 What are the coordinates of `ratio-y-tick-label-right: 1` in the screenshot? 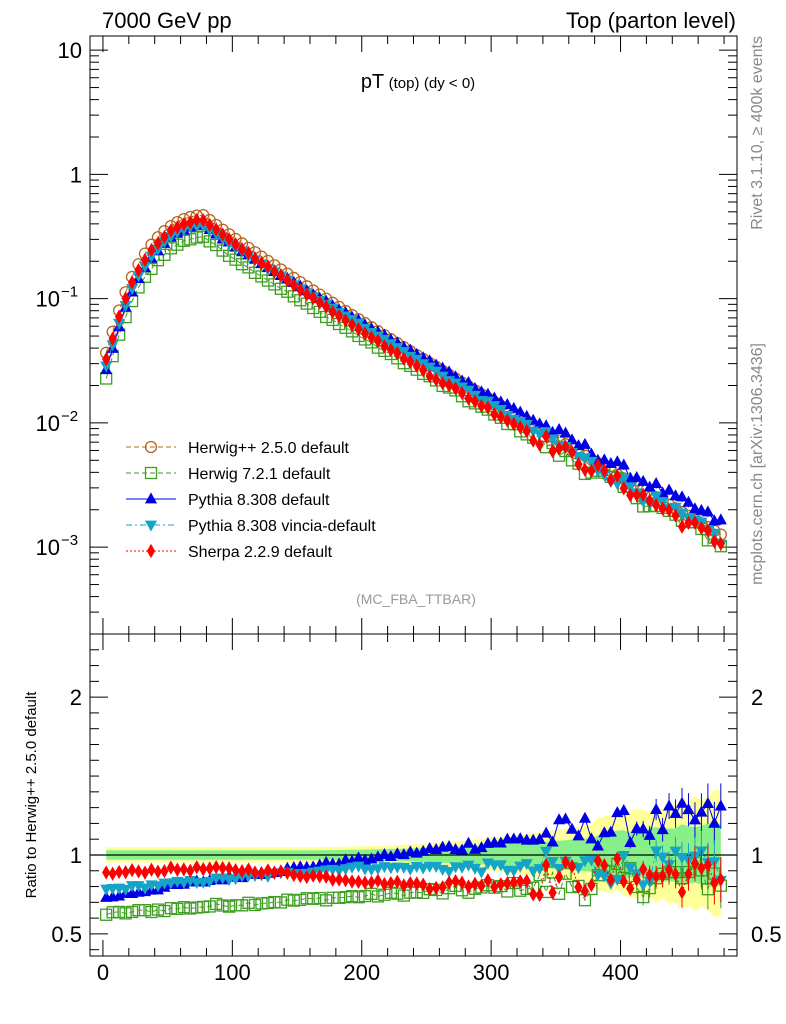 It's located at (757, 855).